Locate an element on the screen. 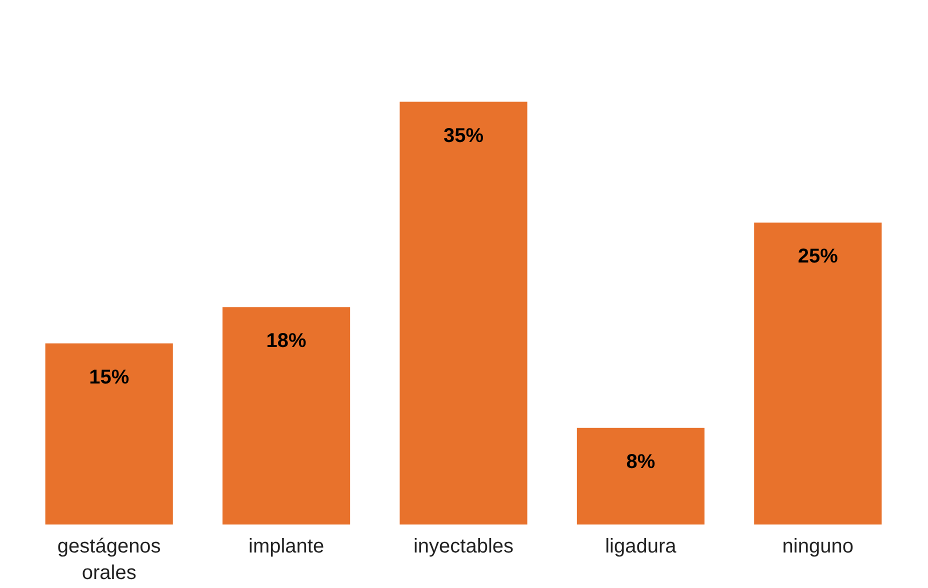 The height and width of the screenshot is (588, 928). x-tick-label: ninguno is located at coordinates (818, 547).